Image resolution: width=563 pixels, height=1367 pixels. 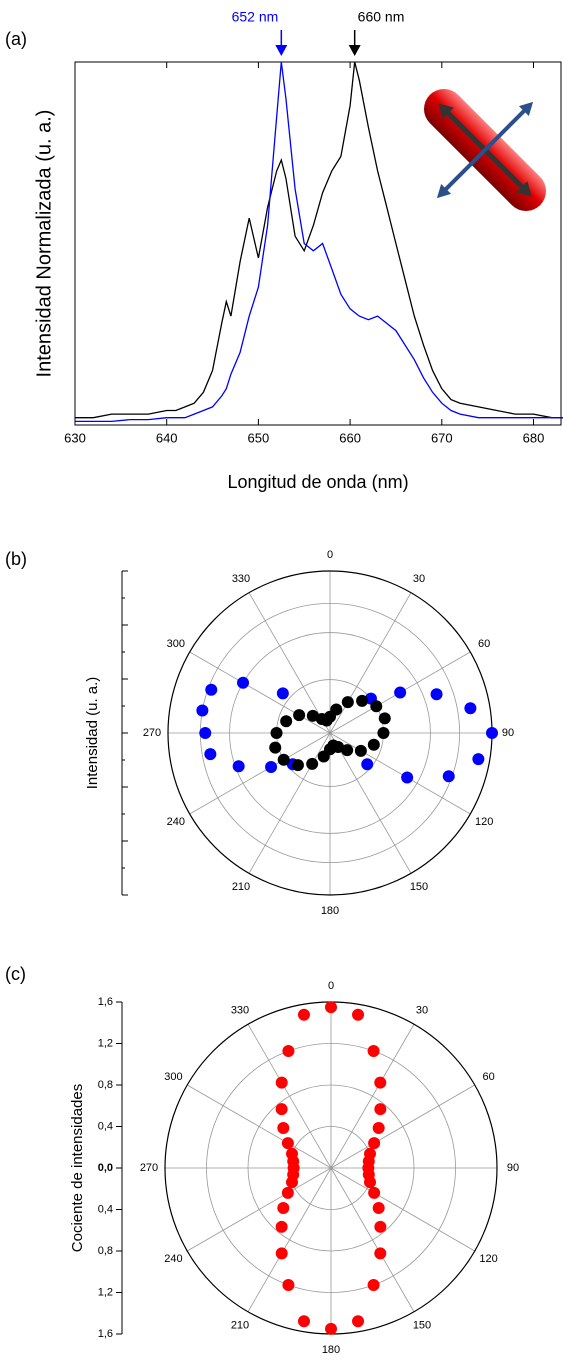 I want to click on angle-label: 0, so click(x=330, y=555).